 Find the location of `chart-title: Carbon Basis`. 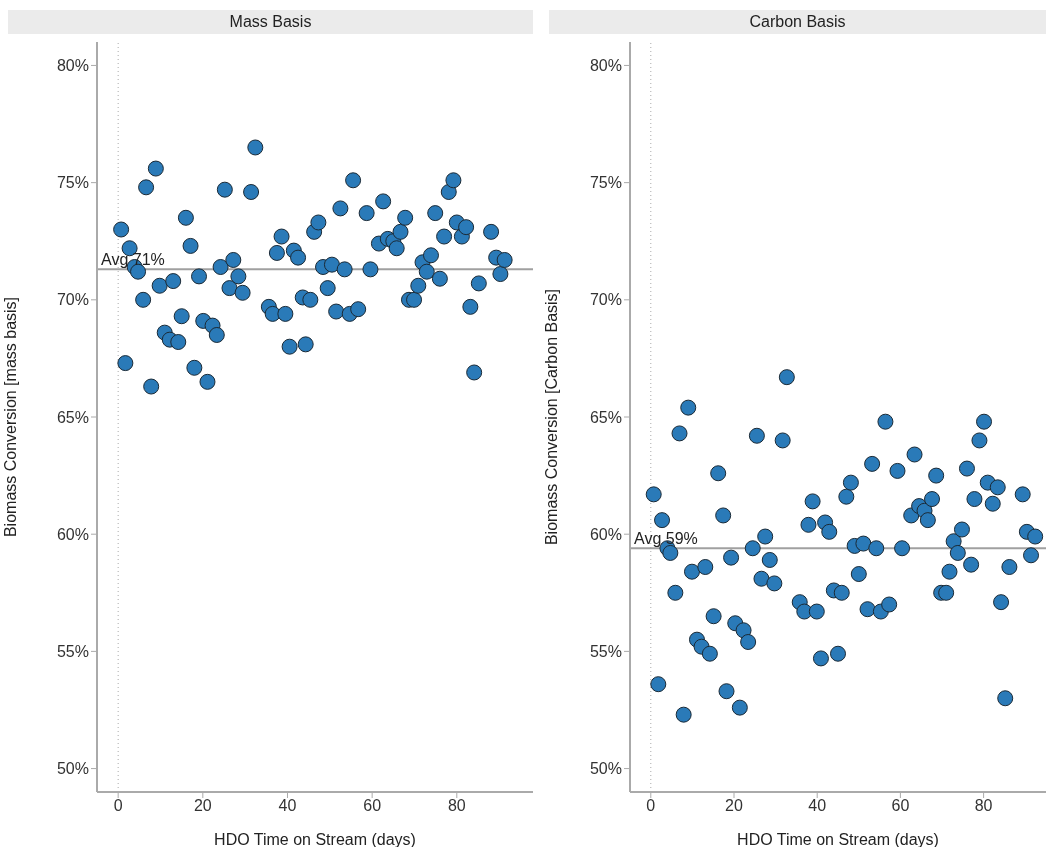

chart-title: Carbon Basis is located at coordinates (797, 22).